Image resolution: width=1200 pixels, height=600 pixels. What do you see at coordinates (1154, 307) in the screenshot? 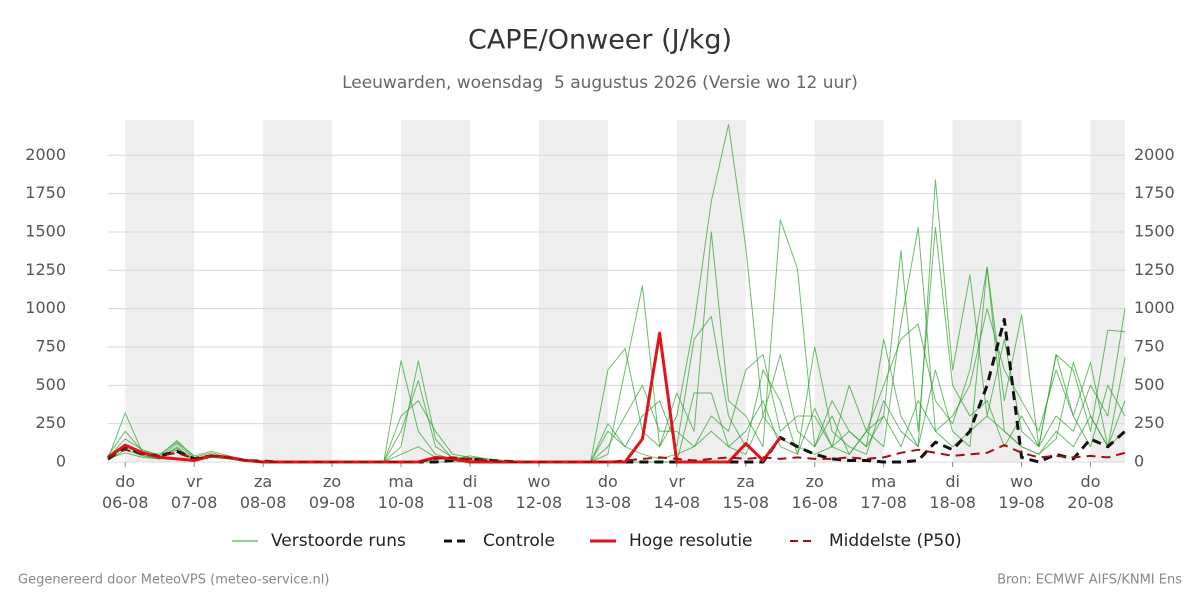
I see `y-tick-label-right: 1000` at bounding box center [1154, 307].